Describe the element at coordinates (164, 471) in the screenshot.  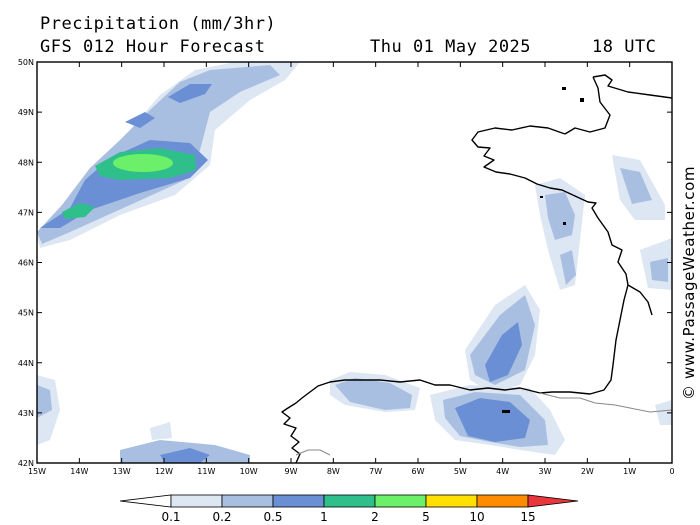
I see `lon-tick-label: 12W` at that location.